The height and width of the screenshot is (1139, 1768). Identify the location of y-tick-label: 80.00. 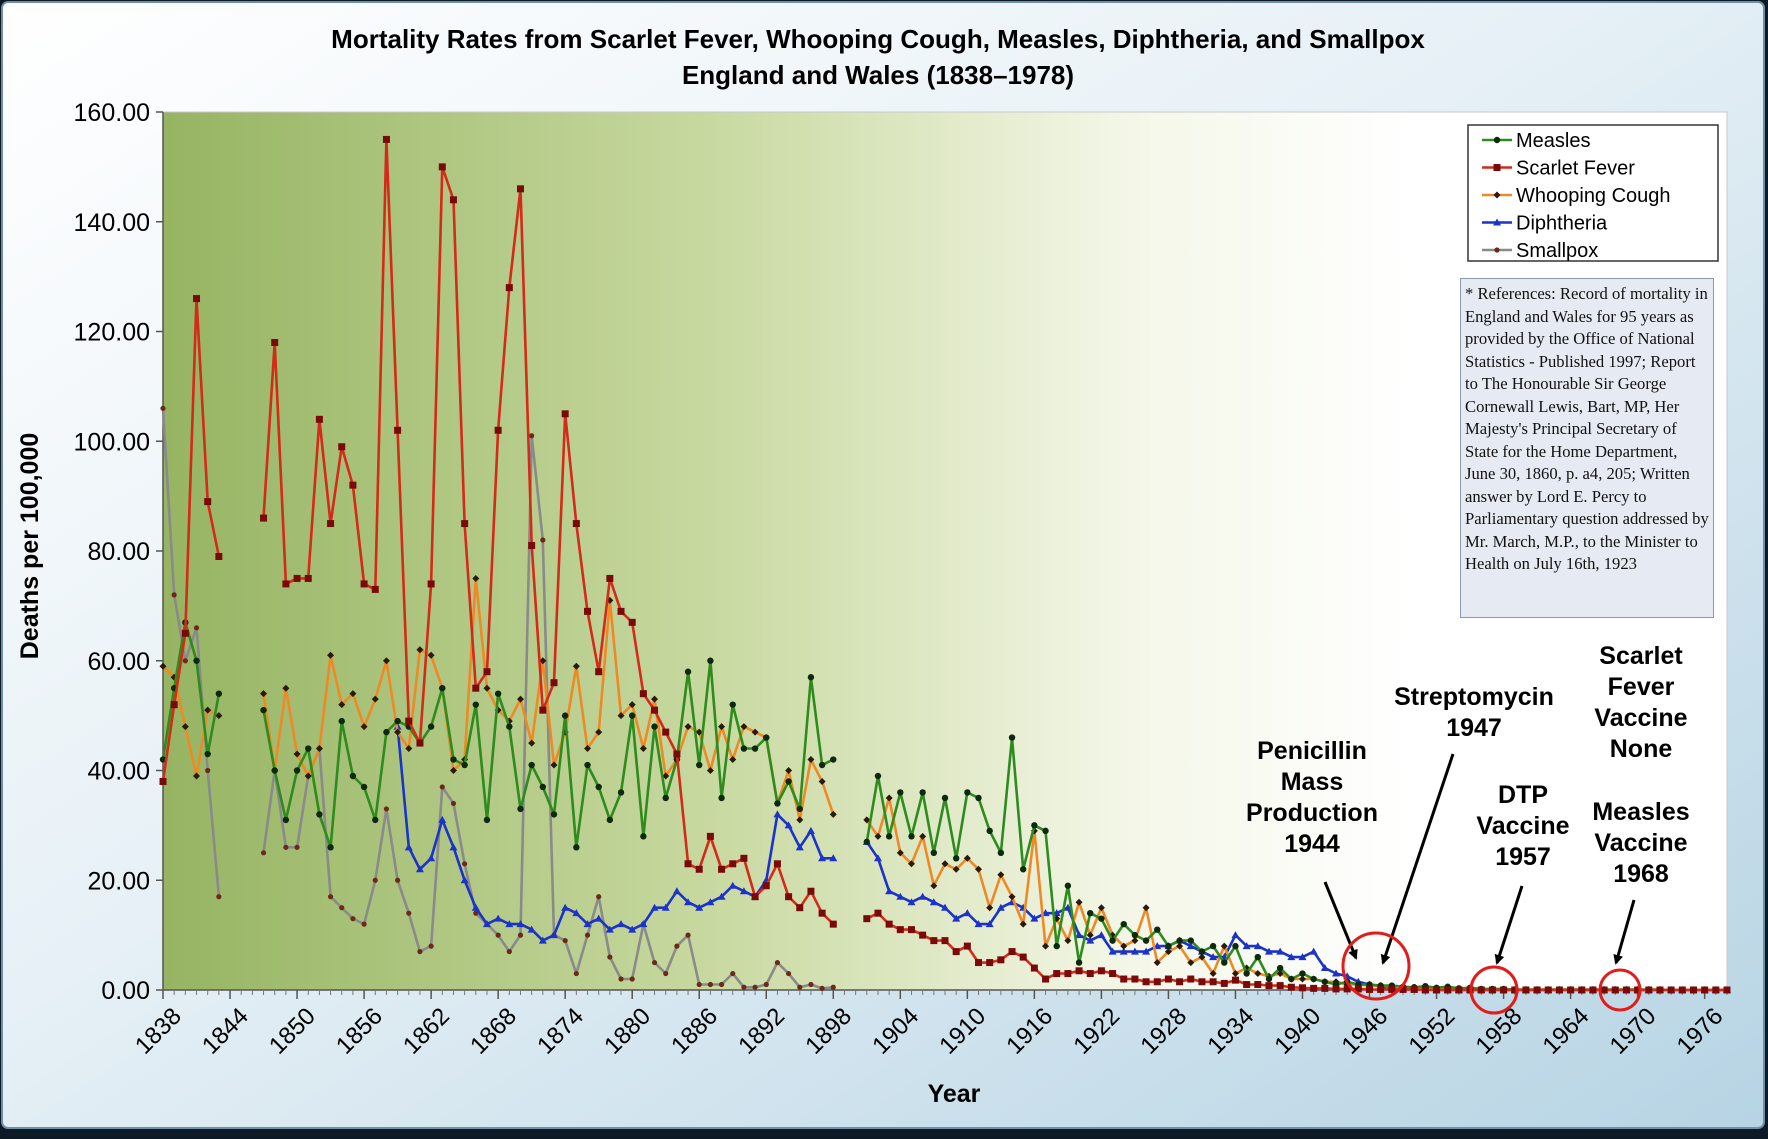
(118, 552).